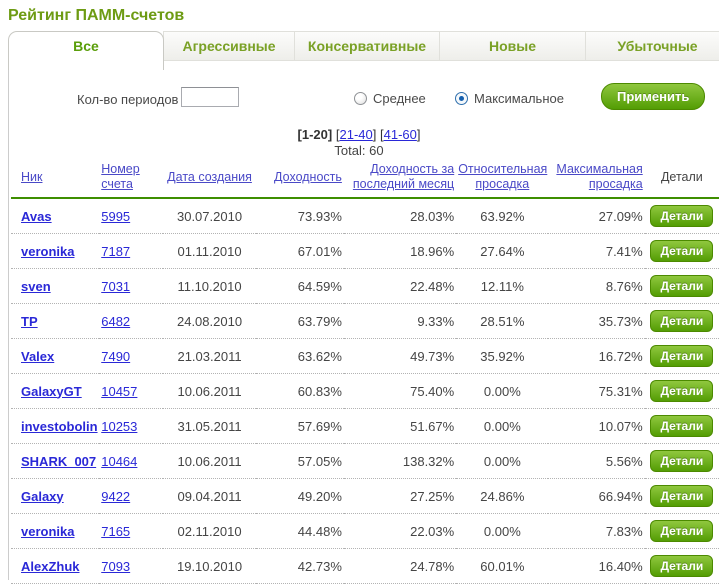  Describe the element at coordinates (209, 566) in the screenshot. I see `creation-date-cell: 19.10.2010` at that location.